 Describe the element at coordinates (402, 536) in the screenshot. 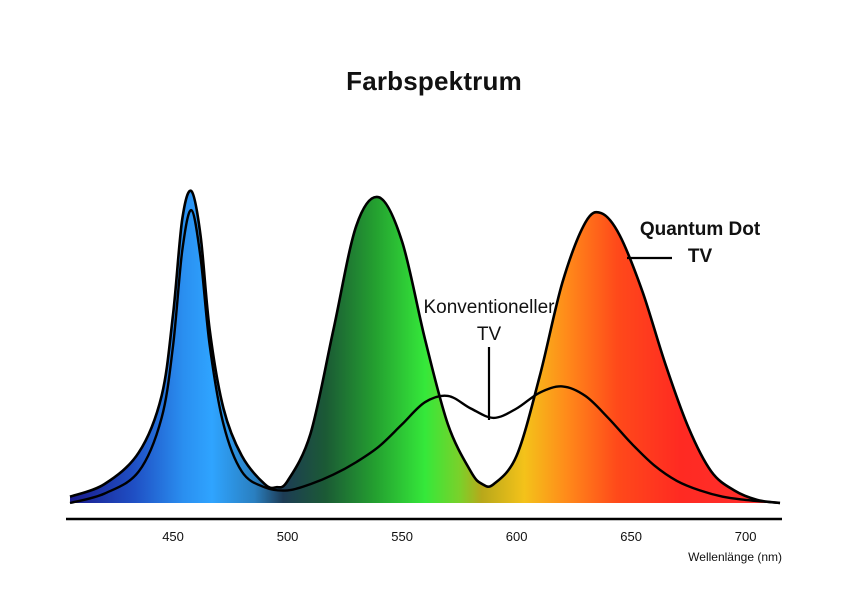

I see `x-tick-label: 550` at that location.